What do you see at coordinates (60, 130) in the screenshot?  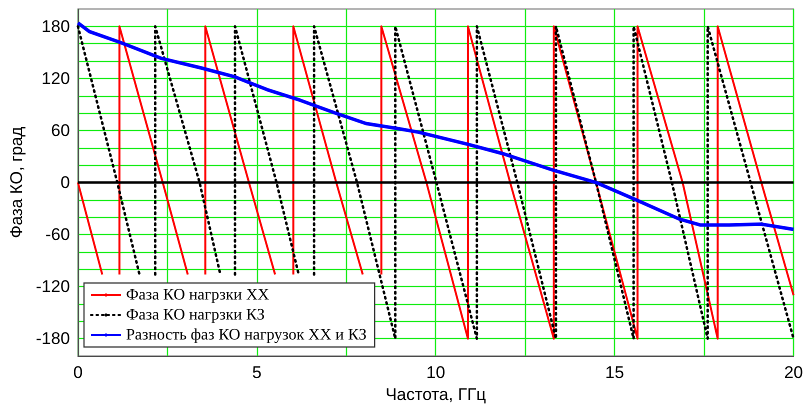 I see `y-tick-label: 60` at bounding box center [60, 130].